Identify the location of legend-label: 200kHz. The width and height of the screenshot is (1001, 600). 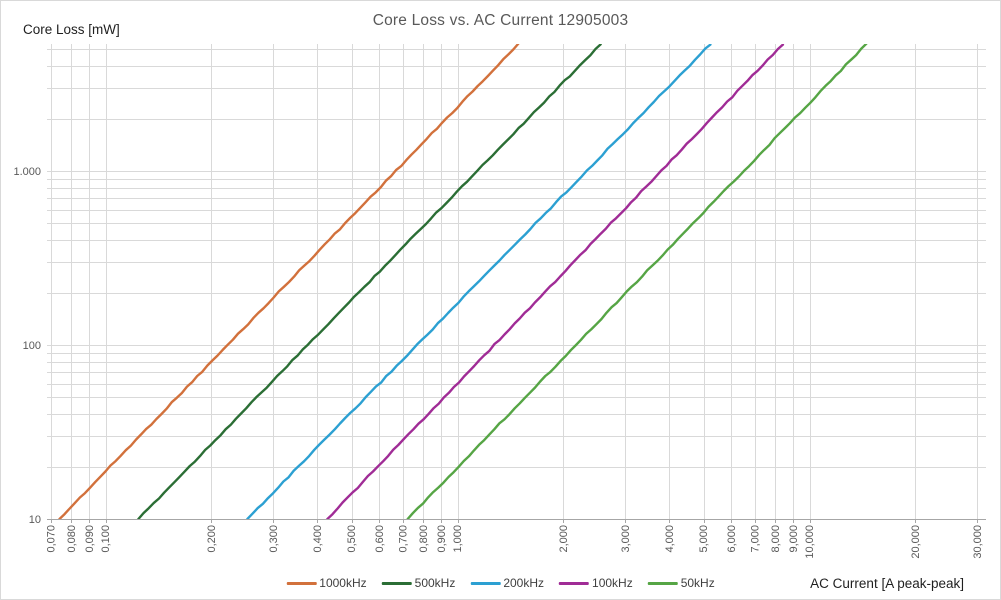
(524, 583).